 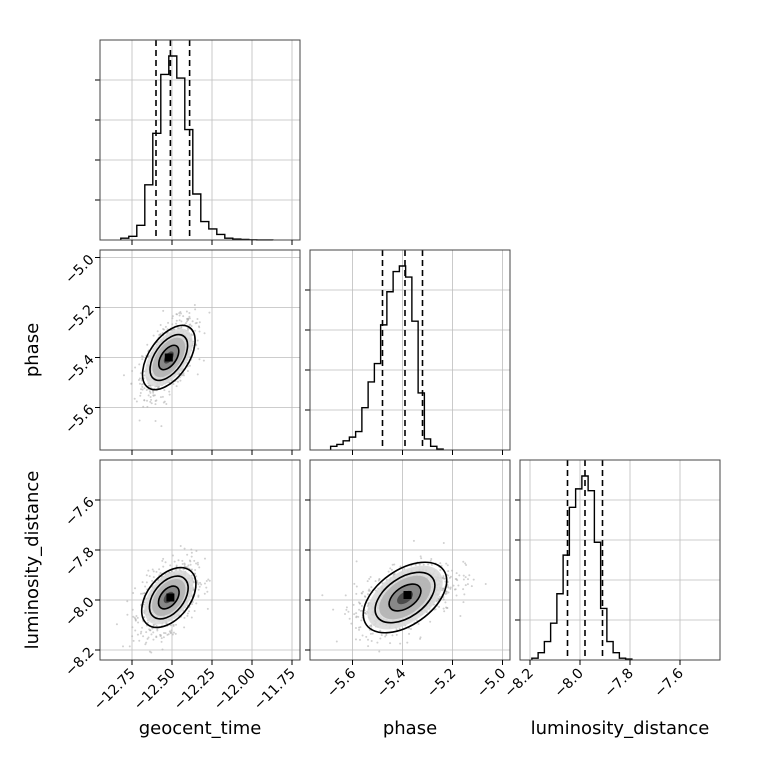 I want to click on x-tick-label: −7.8, so click(x=618, y=683).